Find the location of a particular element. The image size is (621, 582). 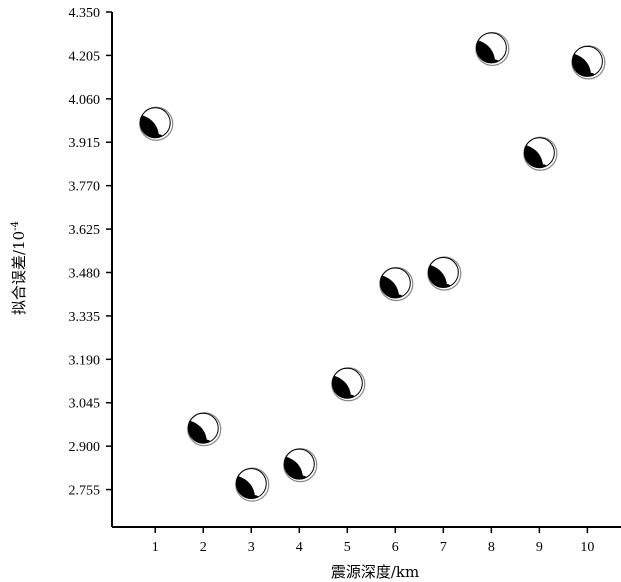

y-tick-label: 3.625 is located at coordinates (85, 230).